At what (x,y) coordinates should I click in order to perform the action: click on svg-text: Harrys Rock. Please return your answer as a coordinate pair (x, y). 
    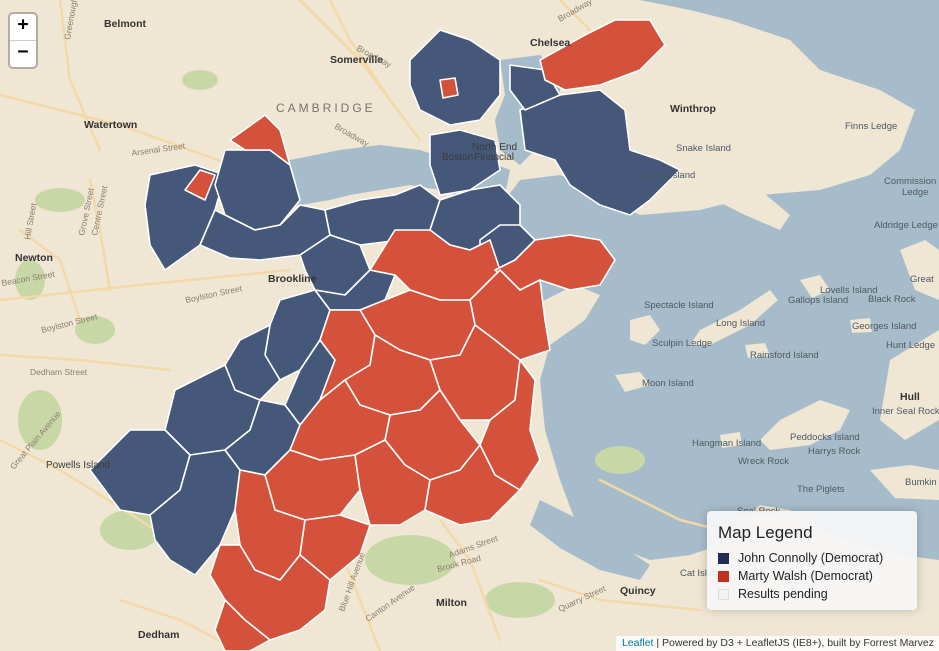
    Looking at the image, I should click on (834, 451).